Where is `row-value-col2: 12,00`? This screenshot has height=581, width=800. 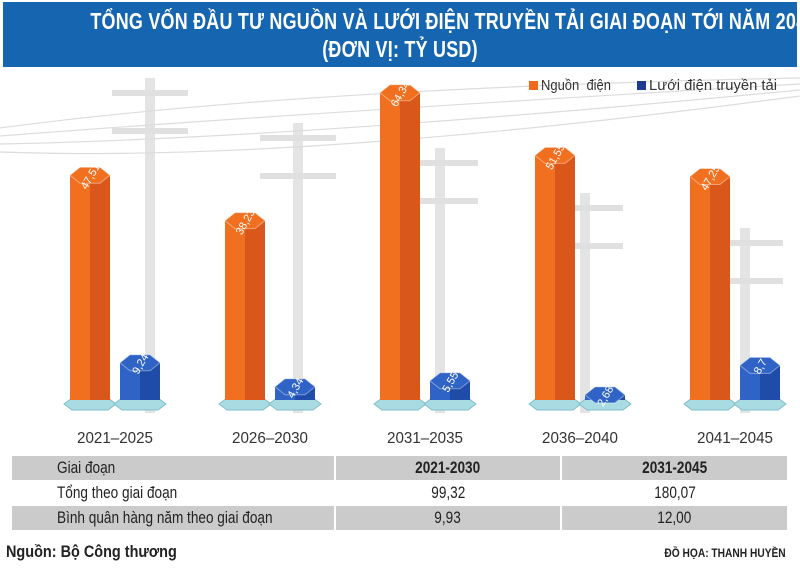 row-value-col2: 12,00 is located at coordinates (674, 517).